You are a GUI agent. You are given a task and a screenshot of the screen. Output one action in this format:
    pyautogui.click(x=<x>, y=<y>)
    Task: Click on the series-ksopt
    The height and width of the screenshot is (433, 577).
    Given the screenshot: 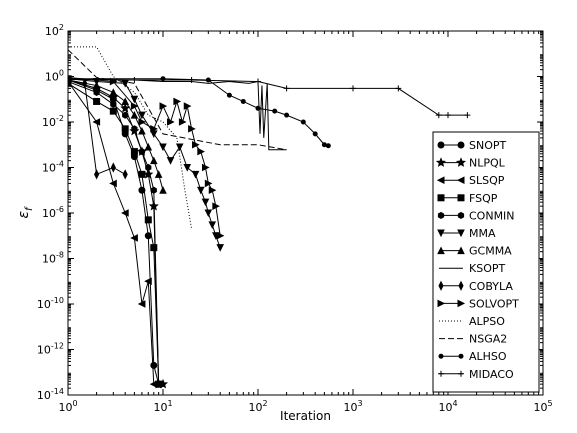 What is the action you would take?
    pyautogui.click(x=177, y=114)
    